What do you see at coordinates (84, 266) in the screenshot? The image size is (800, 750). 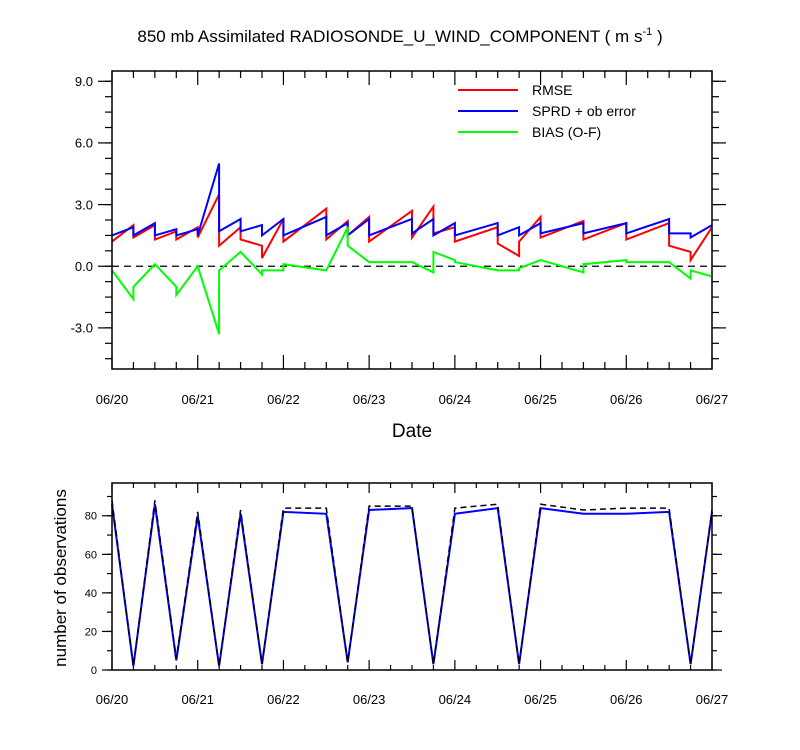 I see `y-tick-label: 0.0` at bounding box center [84, 266].